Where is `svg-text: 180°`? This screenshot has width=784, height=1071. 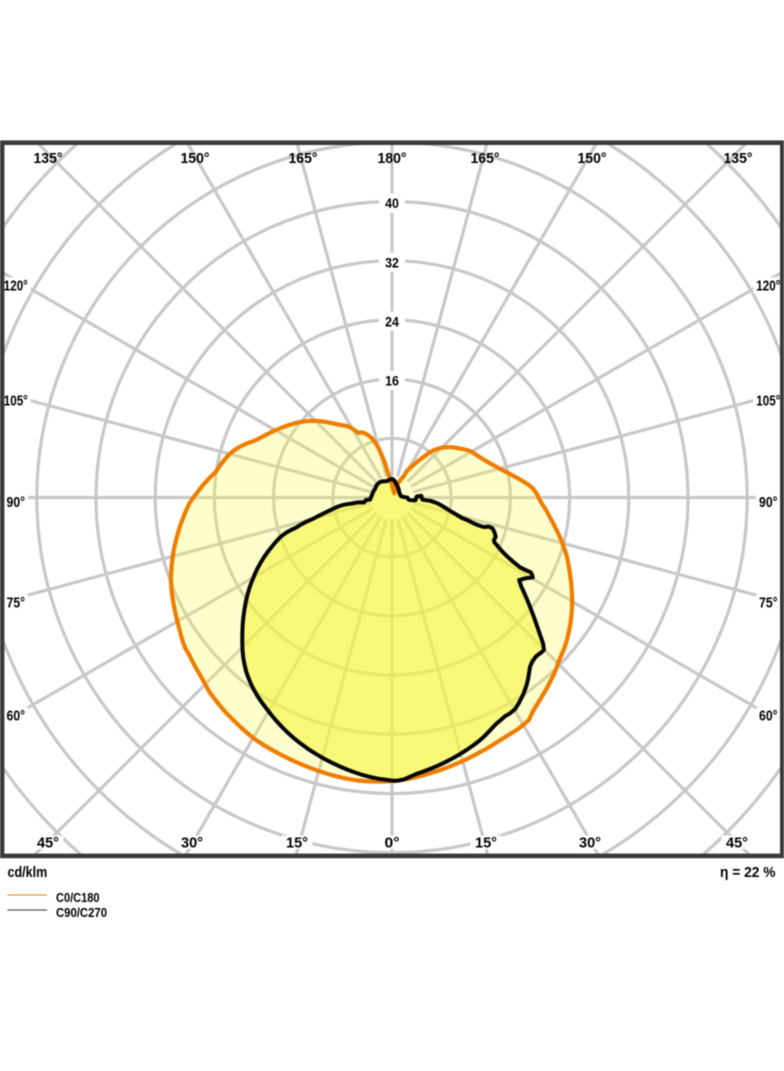
svg-text: 180° is located at coordinates (392, 159).